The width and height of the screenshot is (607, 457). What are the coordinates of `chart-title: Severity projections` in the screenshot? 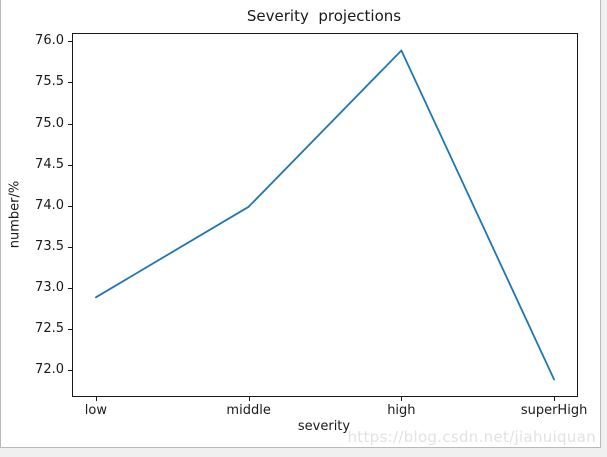 It's located at (324, 16).